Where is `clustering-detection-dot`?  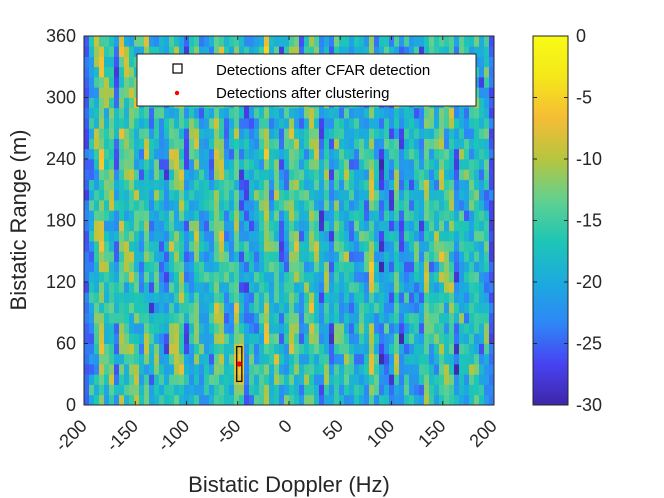 clustering-detection-dot is located at coordinates (239, 364).